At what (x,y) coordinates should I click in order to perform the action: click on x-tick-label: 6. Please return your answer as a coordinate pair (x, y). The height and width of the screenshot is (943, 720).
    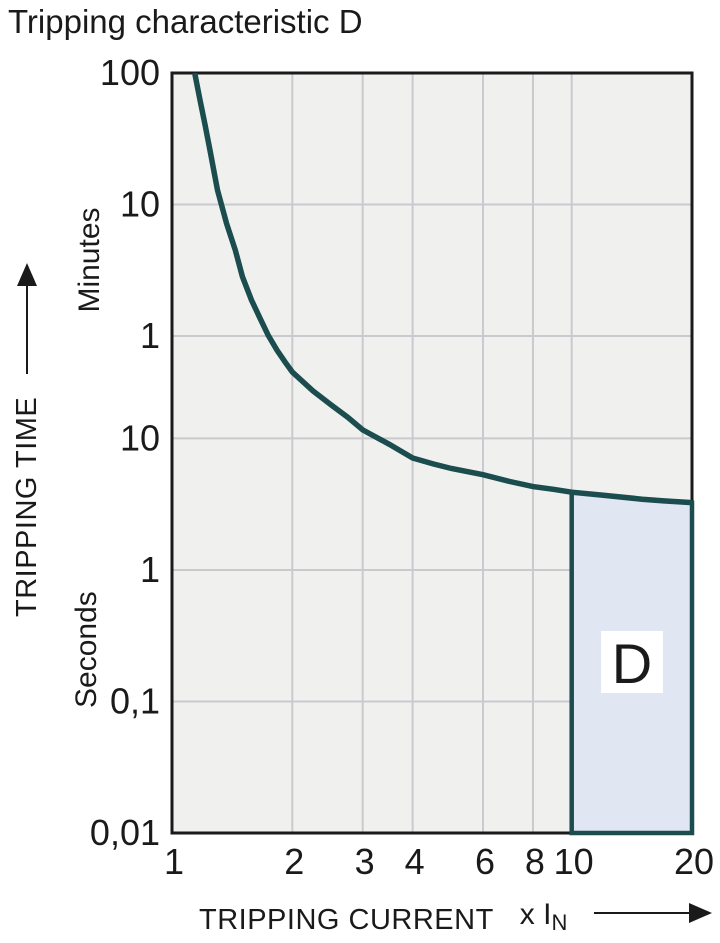
    Looking at the image, I should click on (485, 861).